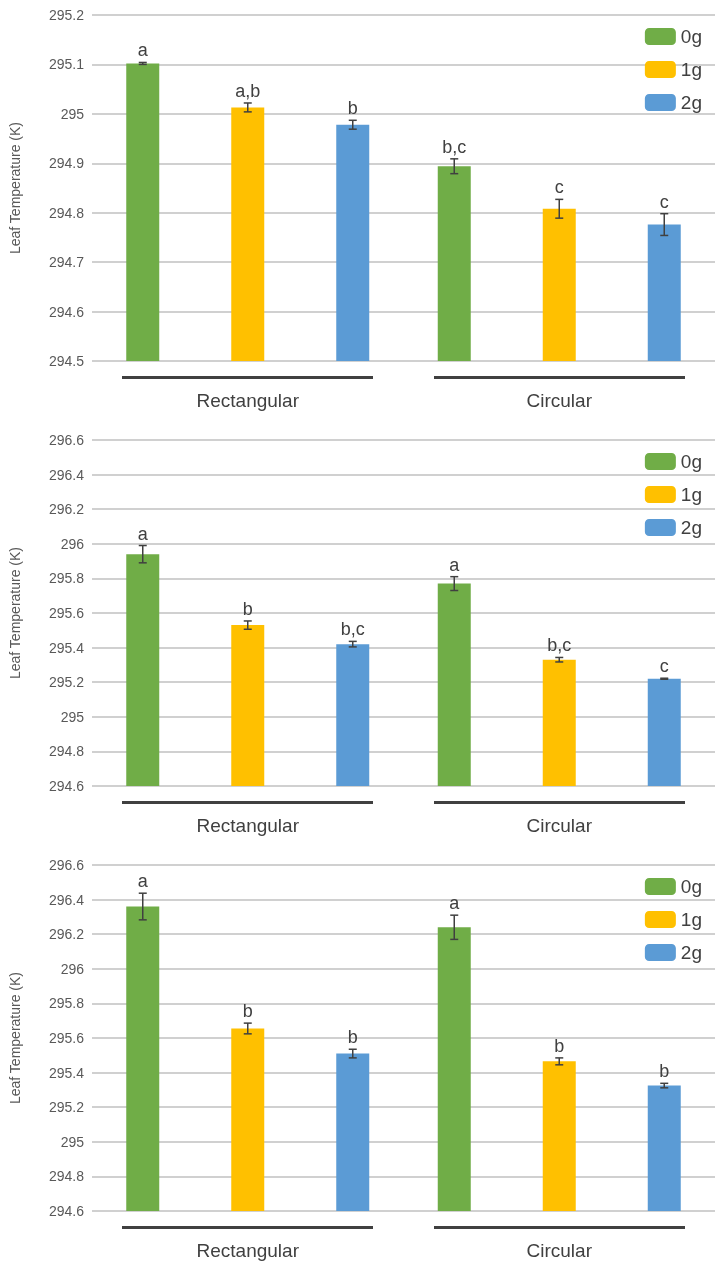 The image size is (717, 1275). What do you see at coordinates (66, 361) in the screenshot?
I see `y-tick-label: 294.5` at bounding box center [66, 361].